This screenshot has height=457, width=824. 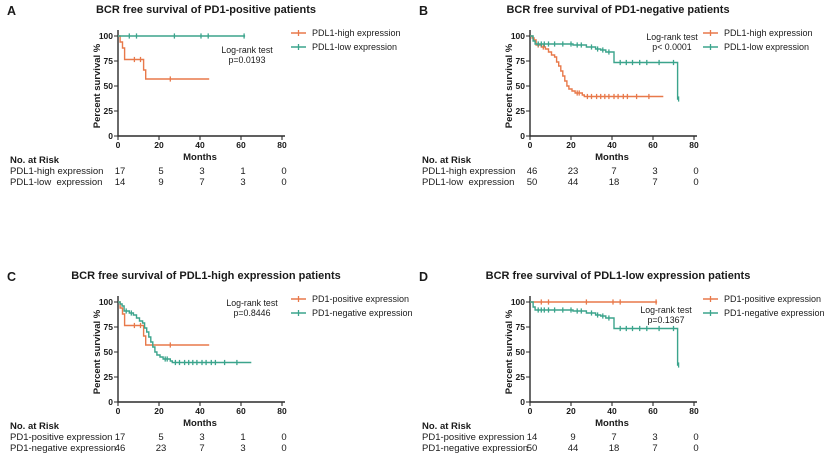 What do you see at coordinates (473, 437) in the screenshot?
I see `risk-row-label: PD1-positive expression` at bounding box center [473, 437].